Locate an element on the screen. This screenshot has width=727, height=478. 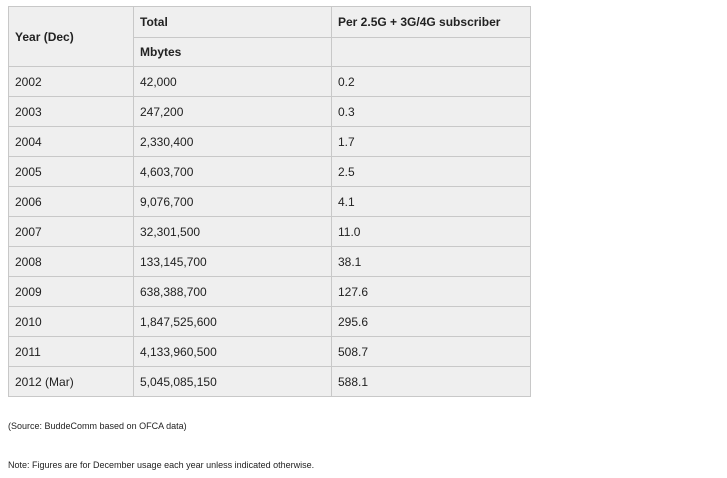
source-note: (Source: BuddeComm based on OFCA data) is located at coordinates (97, 426).